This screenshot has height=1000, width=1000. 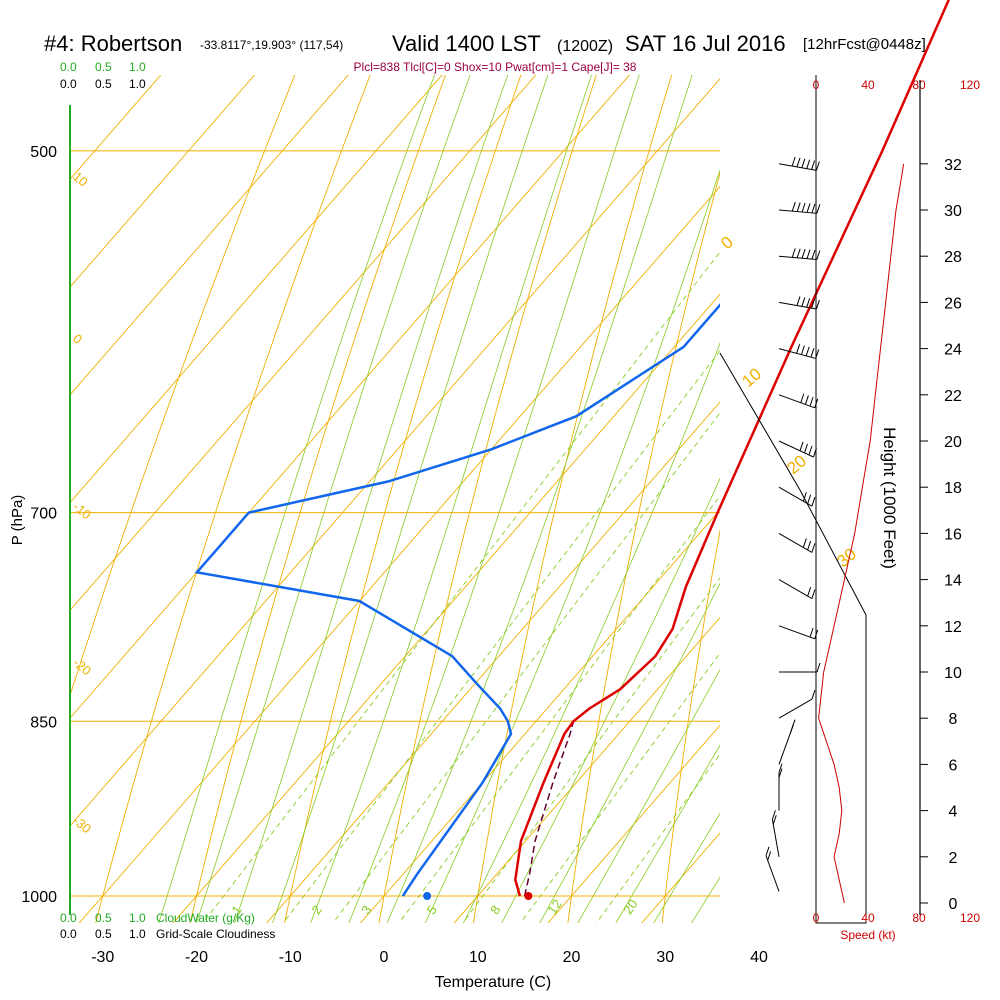 What do you see at coordinates (103, 934) in the screenshot?
I see `cloudcover-tick-bottom-1: 0.5` at bounding box center [103, 934].